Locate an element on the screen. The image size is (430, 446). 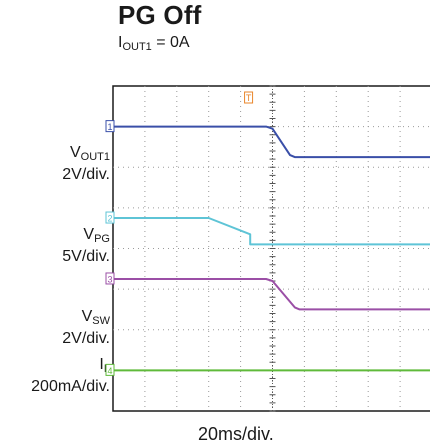
trigger-marker-label: T is located at coordinates (249, 98).